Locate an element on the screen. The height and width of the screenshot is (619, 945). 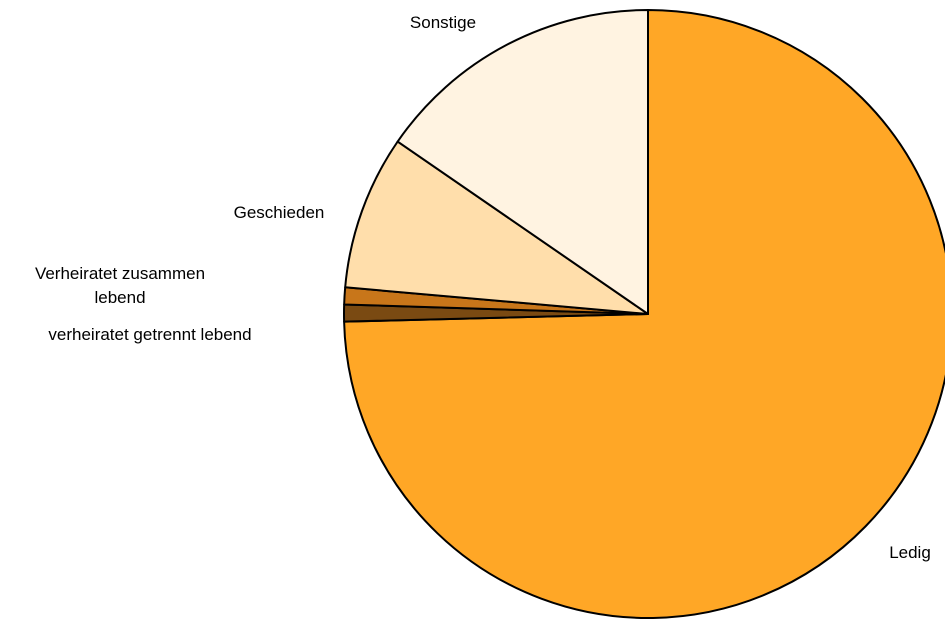
pie-slice-sonstige is located at coordinates (522, 162).